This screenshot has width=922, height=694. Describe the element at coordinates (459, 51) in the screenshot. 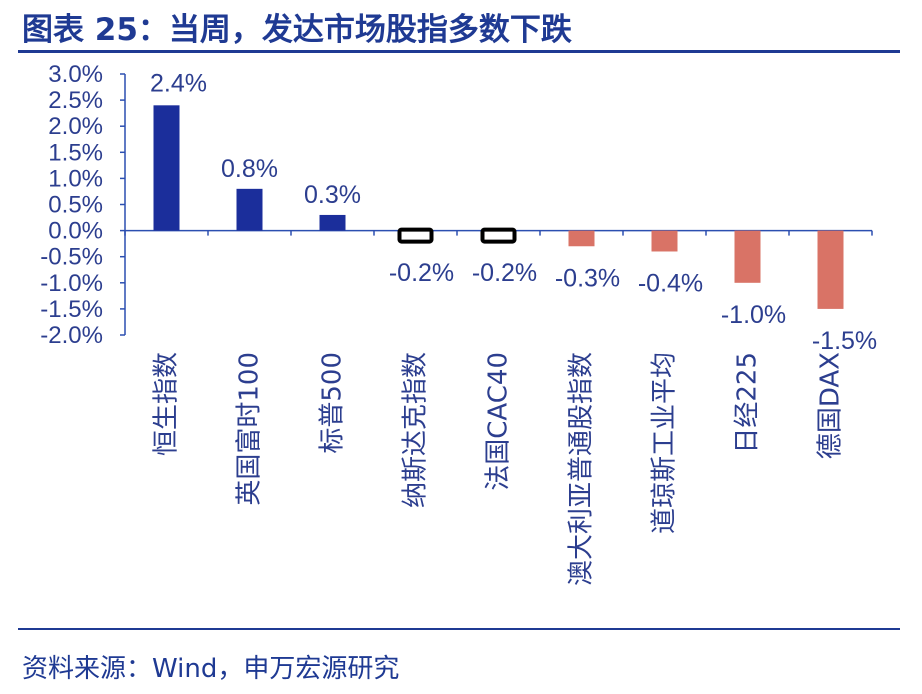

I see `title-divider` at that location.